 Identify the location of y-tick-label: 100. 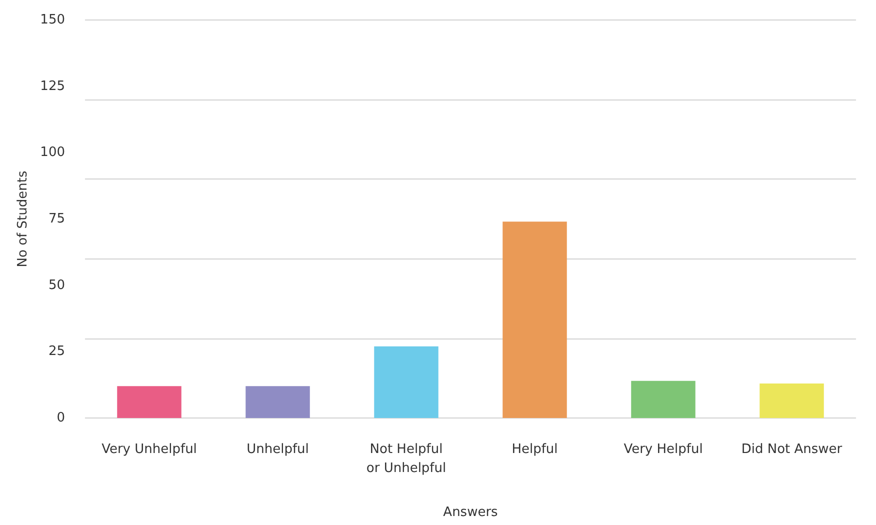
(52, 152).